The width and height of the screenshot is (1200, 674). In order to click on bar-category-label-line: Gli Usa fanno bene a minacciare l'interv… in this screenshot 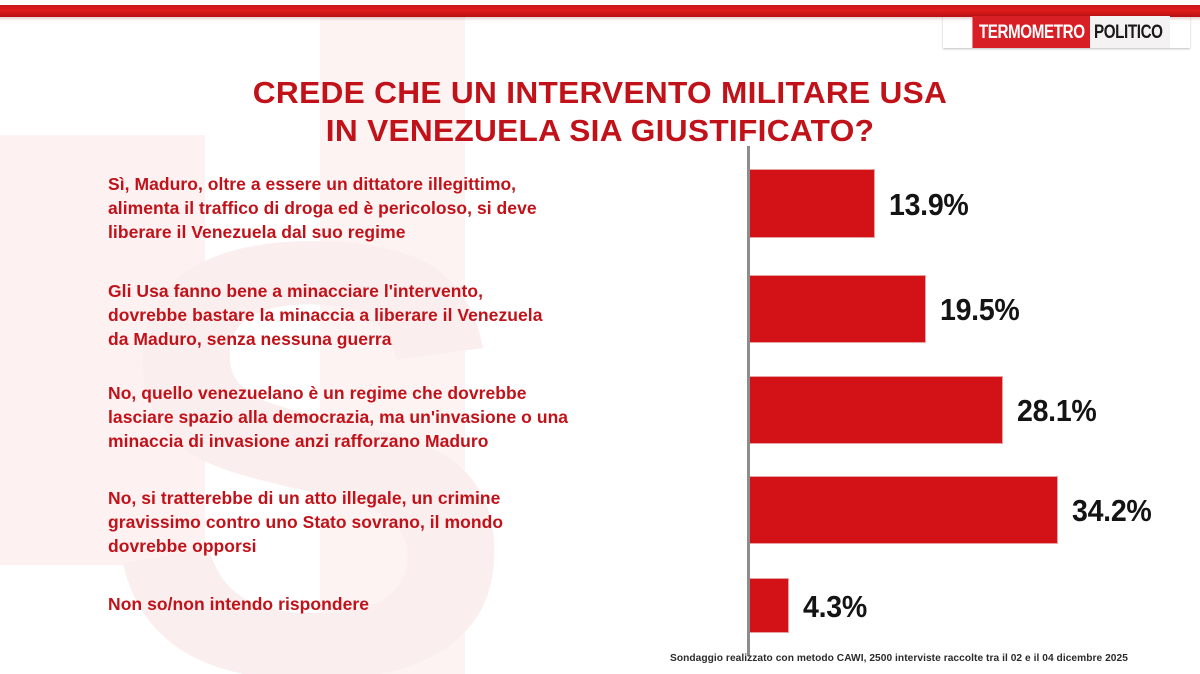, I will do `click(295, 291)`.